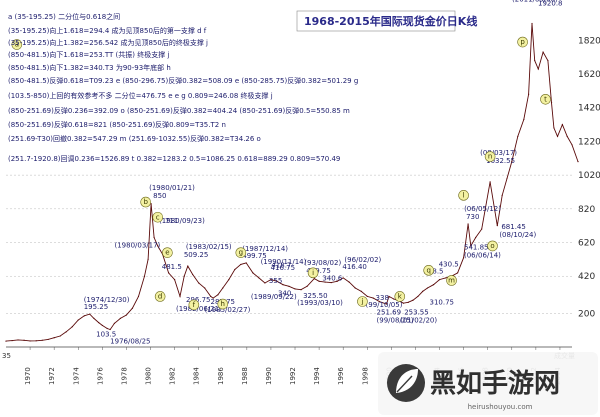  What do you see at coordinates (361, 302) in the screenshot?
I see `marker-j-letter: j` at bounding box center [361, 302].